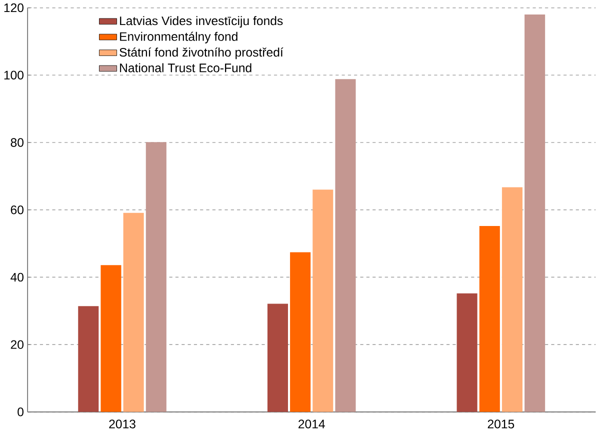  I want to click on legend-label: Environmentálny fond, so click(179, 38).